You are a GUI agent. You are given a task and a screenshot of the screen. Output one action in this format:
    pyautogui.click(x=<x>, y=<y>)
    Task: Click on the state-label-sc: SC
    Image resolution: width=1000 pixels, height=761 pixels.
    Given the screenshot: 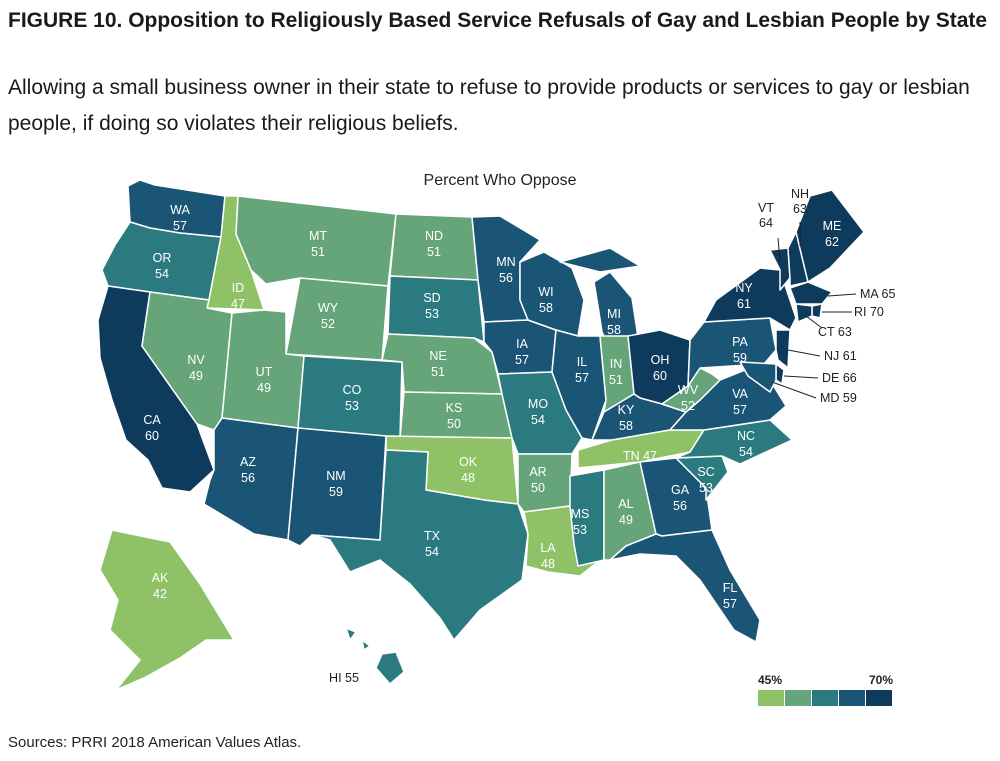 What is the action you would take?
    pyautogui.click(x=705, y=472)
    